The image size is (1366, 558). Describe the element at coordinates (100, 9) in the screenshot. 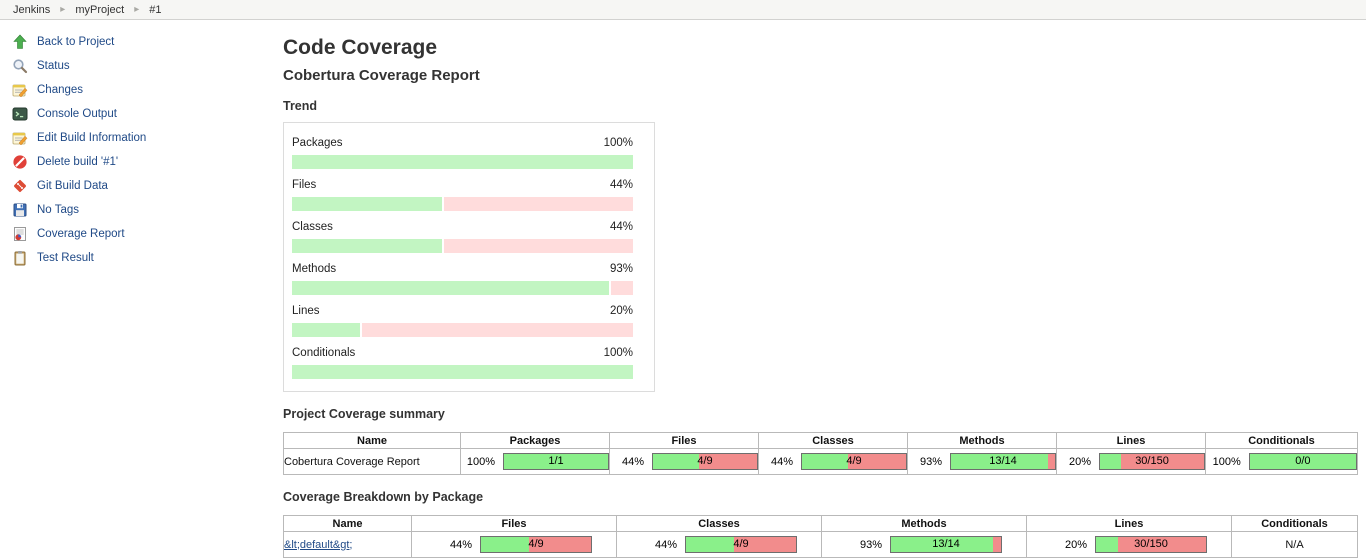

I see `breadcrumb-myproject: myProject` at that location.